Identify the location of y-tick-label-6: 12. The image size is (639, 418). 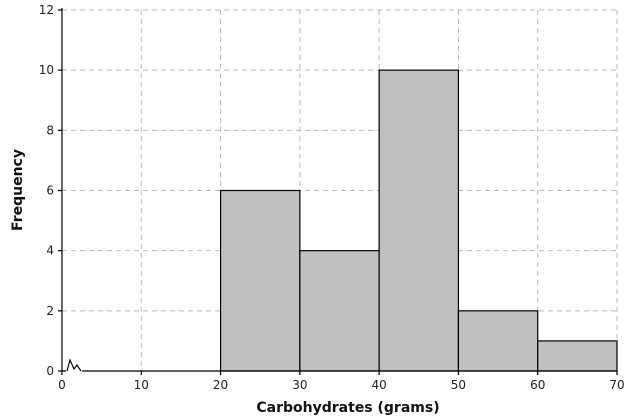
(46, 10).